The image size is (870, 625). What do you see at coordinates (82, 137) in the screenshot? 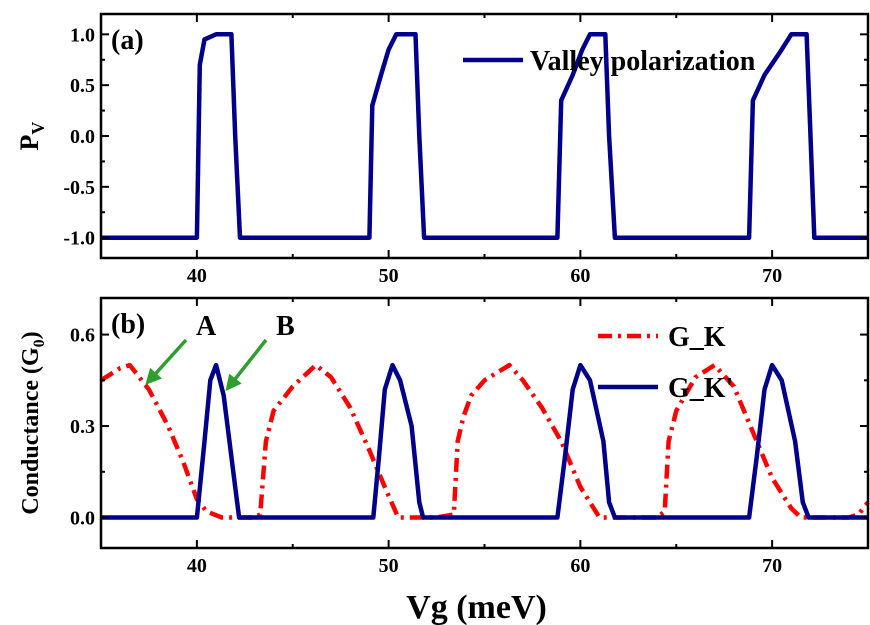
I see `panel-a-y-tick-label: 0.0` at bounding box center [82, 137].